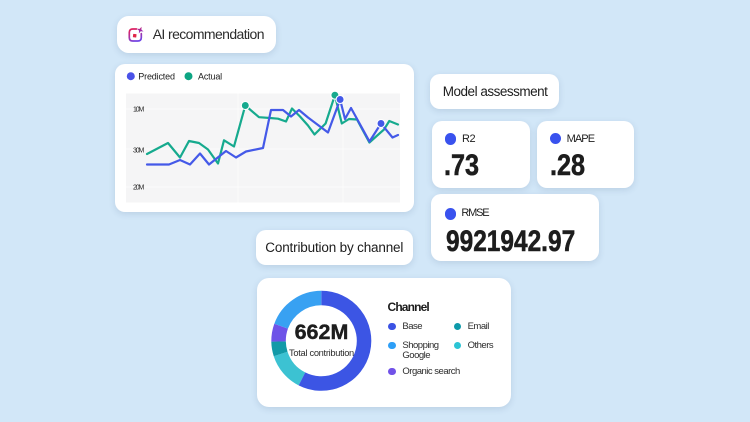  What do you see at coordinates (139, 150) in the screenshot?
I see `svg-text: 30M` at bounding box center [139, 150].